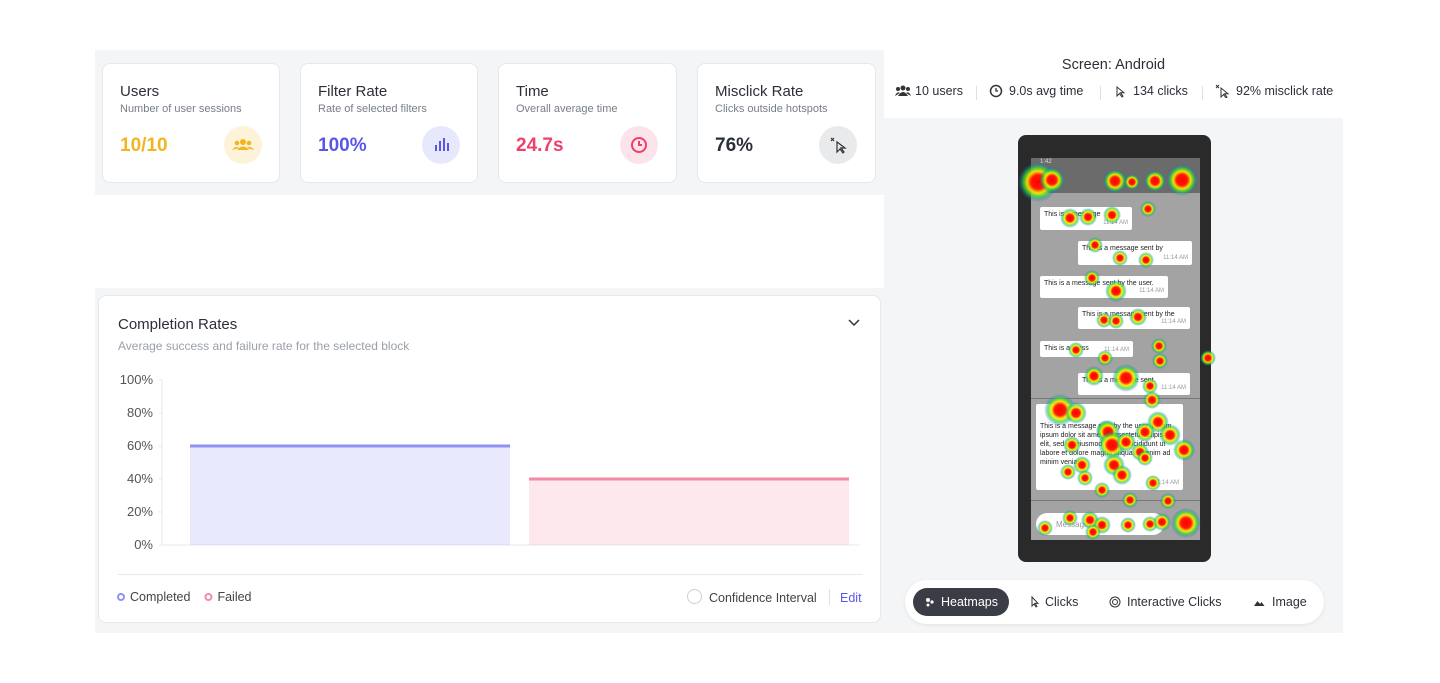 The width and height of the screenshot is (1440, 683). I want to click on message-text: This is a message sent by, so click(1122, 248).